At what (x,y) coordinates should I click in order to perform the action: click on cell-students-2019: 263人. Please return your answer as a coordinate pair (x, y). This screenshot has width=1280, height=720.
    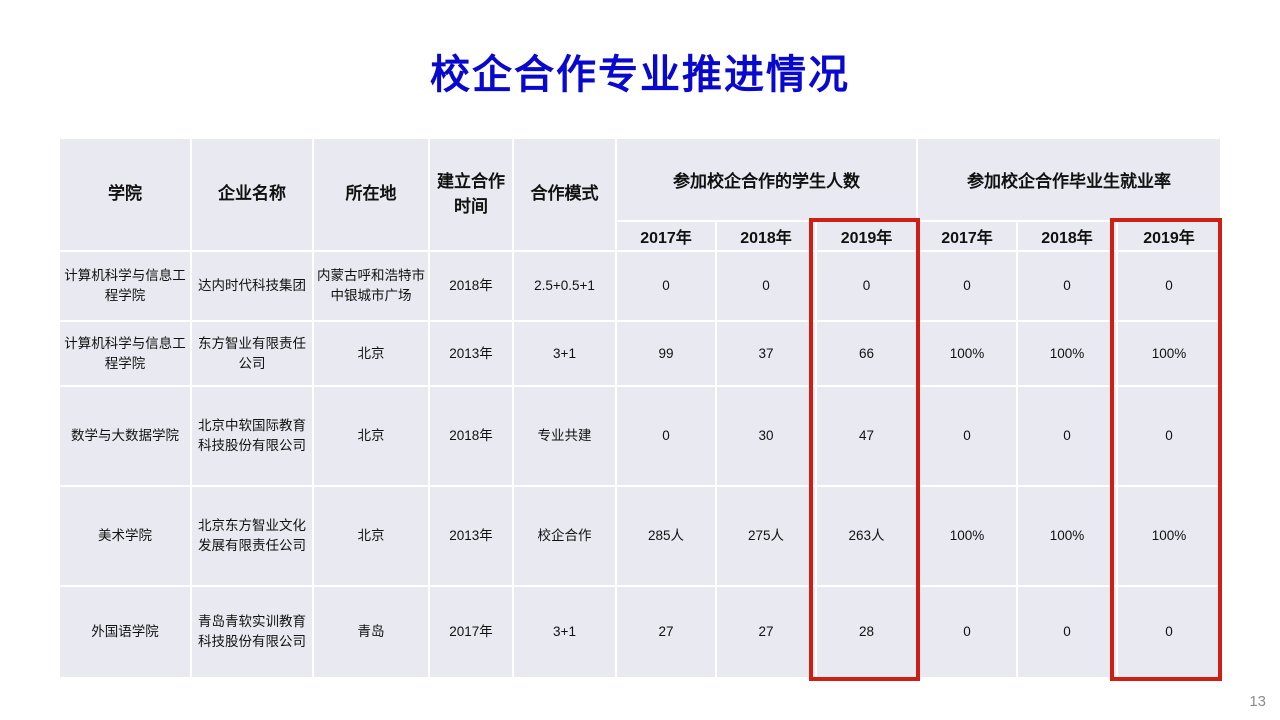
    Looking at the image, I should click on (866, 536).